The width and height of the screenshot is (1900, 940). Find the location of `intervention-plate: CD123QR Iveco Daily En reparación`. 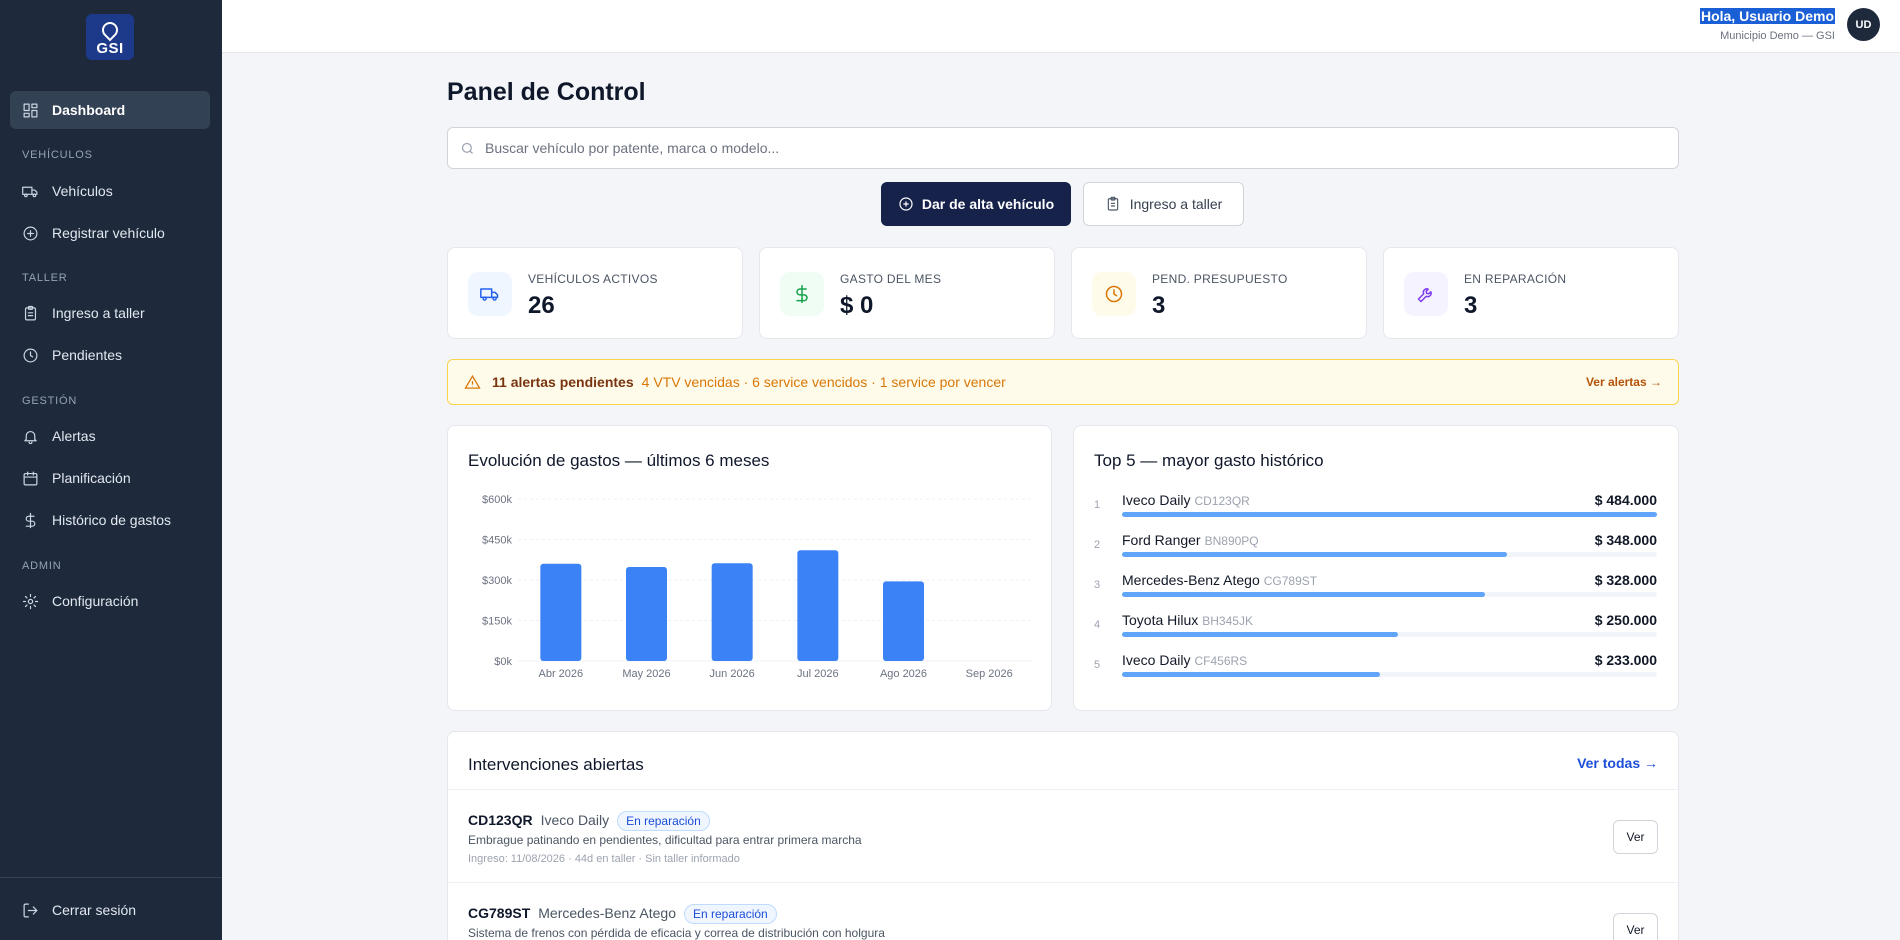

intervention-plate: CD123QR Iveco Daily En reparación is located at coordinates (589, 821).